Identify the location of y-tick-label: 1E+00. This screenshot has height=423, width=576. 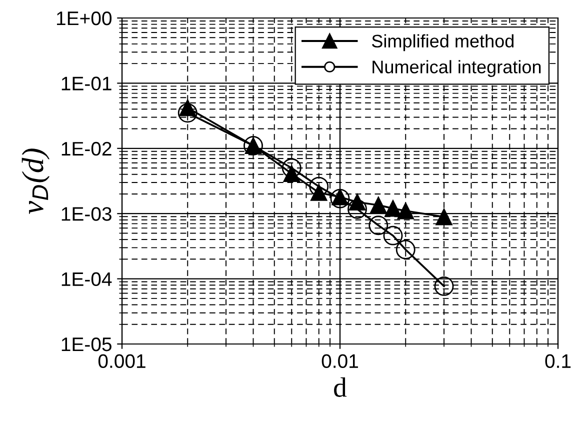
(84, 18).